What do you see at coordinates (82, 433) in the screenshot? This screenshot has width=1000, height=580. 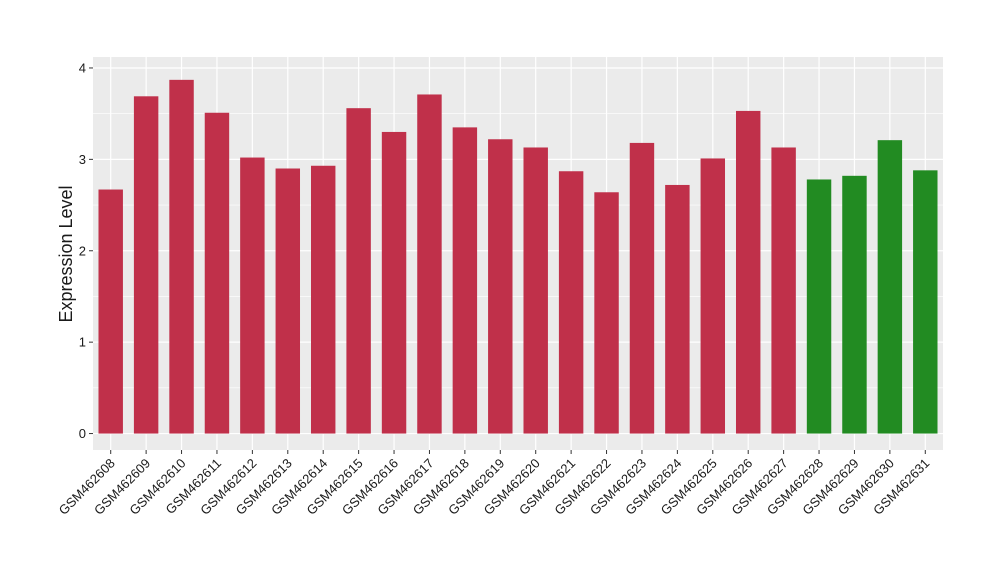 I see `y-tick-label: 0` at bounding box center [82, 433].